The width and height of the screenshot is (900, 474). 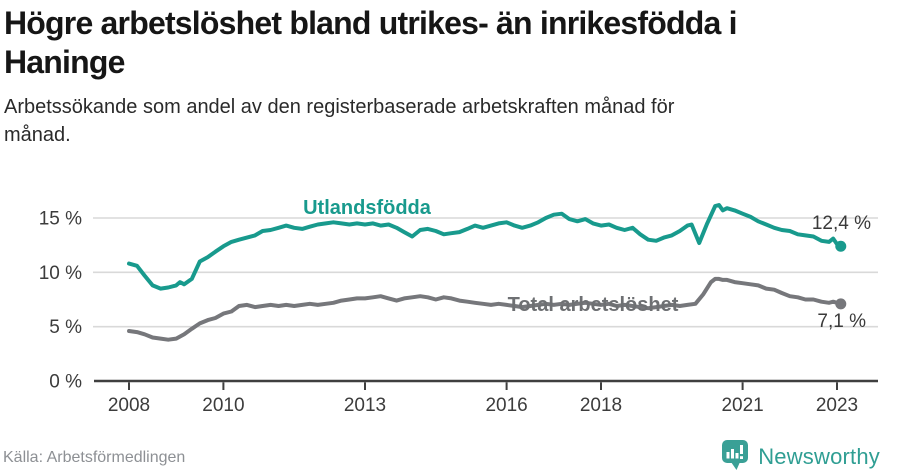 What do you see at coordinates (593, 305) in the screenshot?
I see `series-label-total: Total arbetslöshet` at bounding box center [593, 305].